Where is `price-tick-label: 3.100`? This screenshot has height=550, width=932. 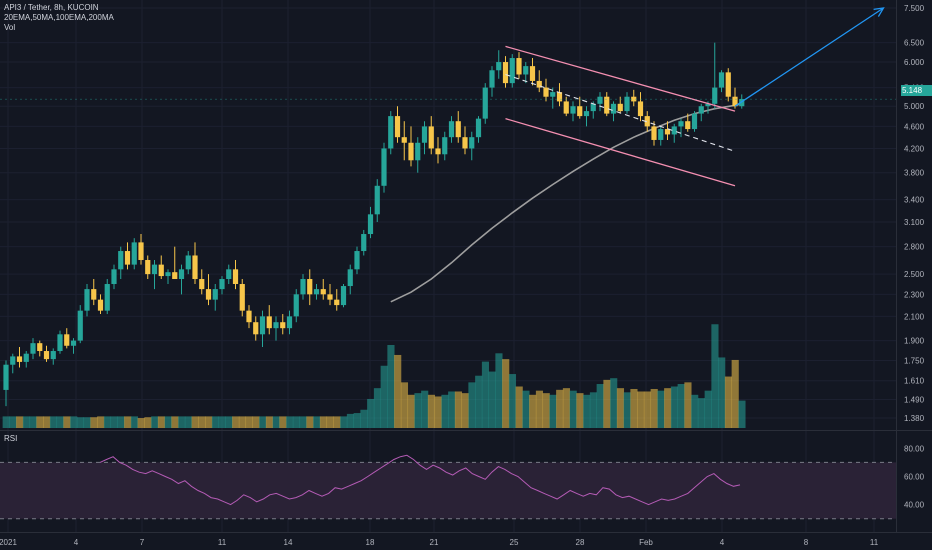 price-tick-label: 3.100 is located at coordinates (914, 222).